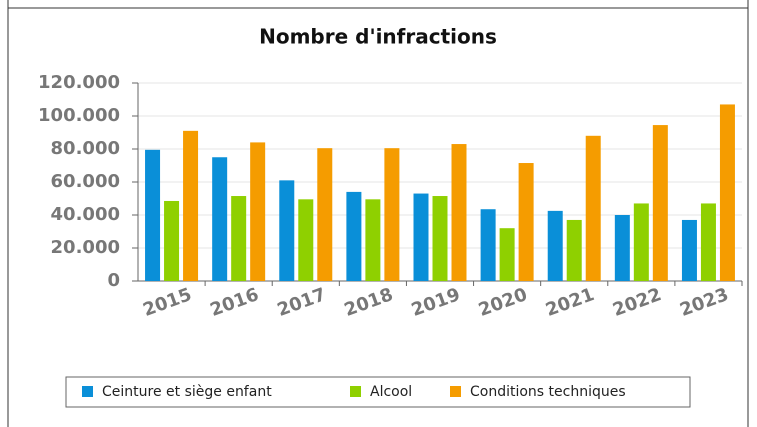 This screenshot has width=757, height=427. I want to click on x-tick-label: 2020, so click(503, 302).